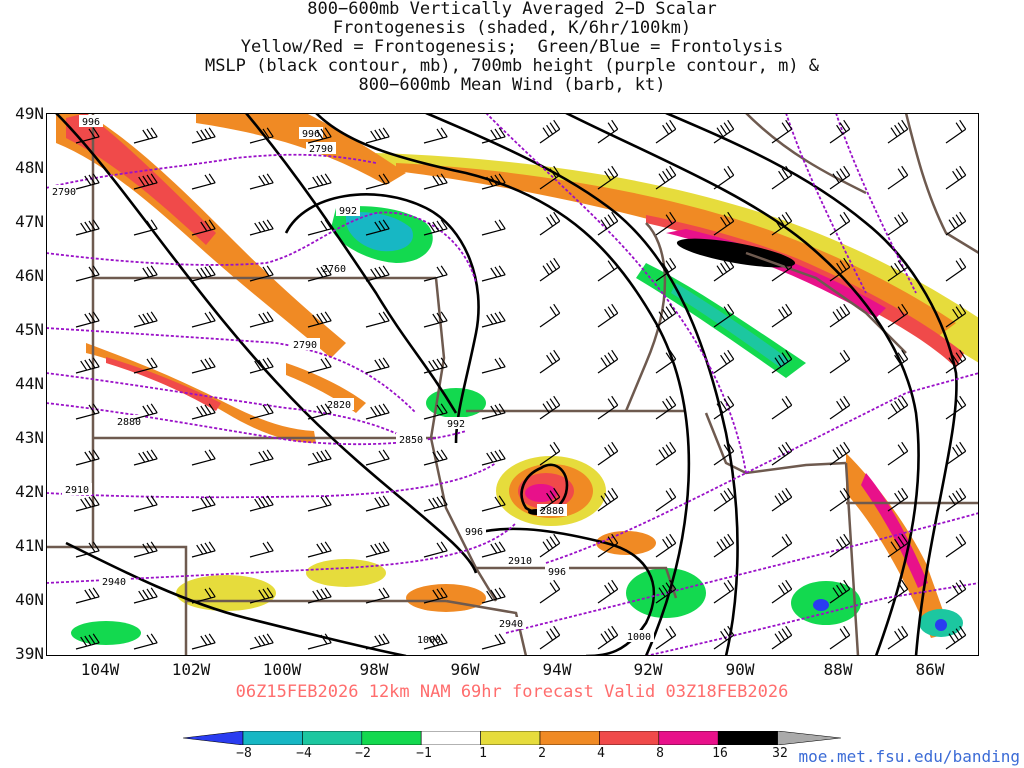  What do you see at coordinates (601, 753) in the screenshot?
I see `colorbar-label: 4` at bounding box center [601, 753].